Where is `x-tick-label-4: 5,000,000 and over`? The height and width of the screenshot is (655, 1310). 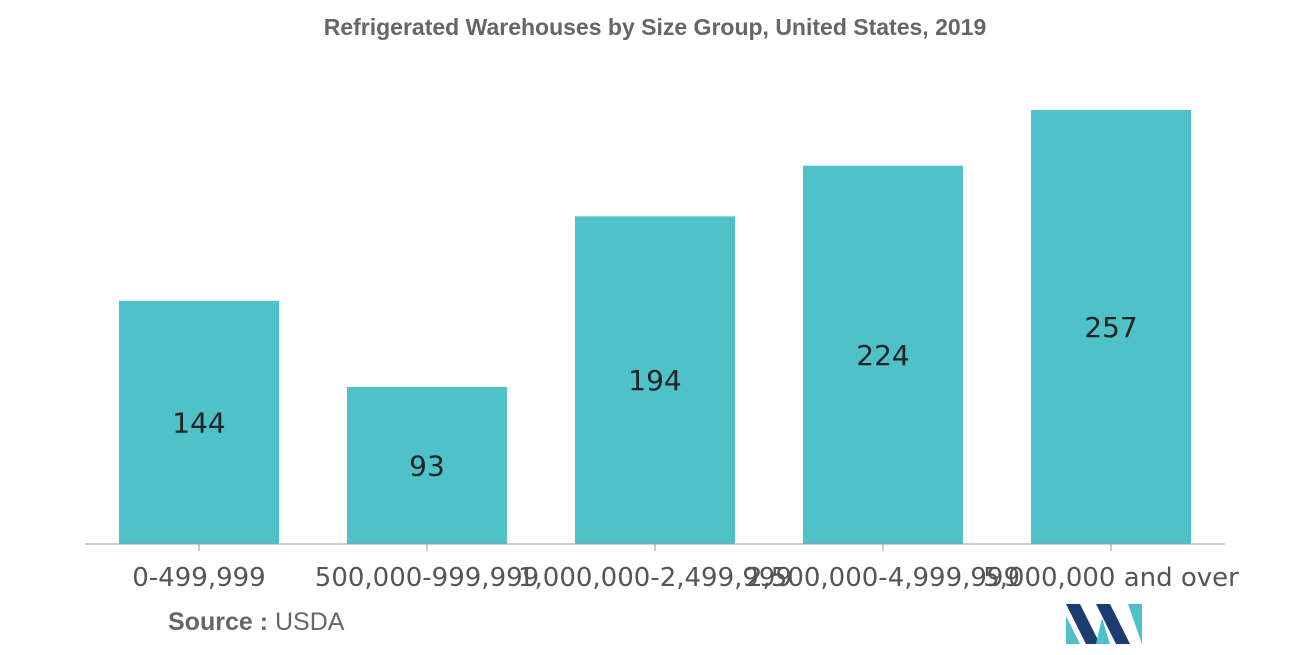 x-tick-label-4: 5,000,000 and over is located at coordinates (1111, 578).